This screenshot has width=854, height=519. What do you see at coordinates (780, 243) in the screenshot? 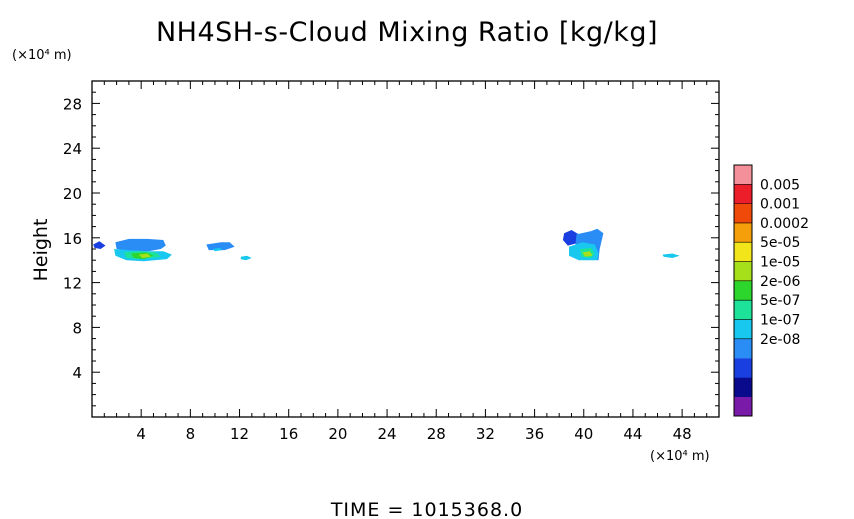
I see `colorbar-label: 5e-05` at bounding box center [780, 243].